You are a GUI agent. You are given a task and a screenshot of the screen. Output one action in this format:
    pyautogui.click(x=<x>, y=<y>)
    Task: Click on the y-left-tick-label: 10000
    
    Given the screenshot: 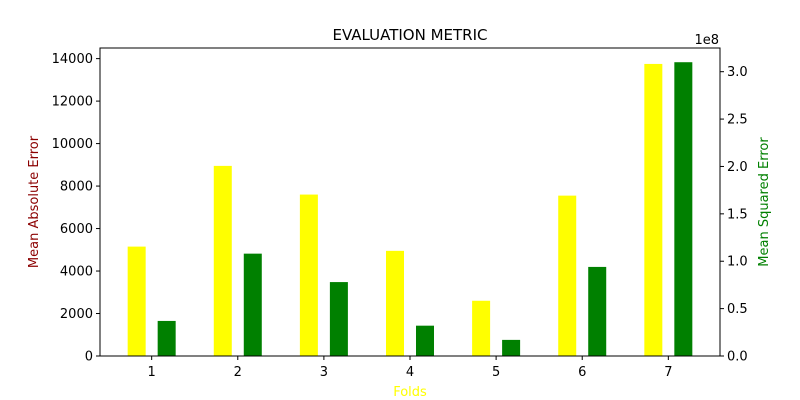 What is the action you would take?
    pyautogui.click(x=72, y=144)
    